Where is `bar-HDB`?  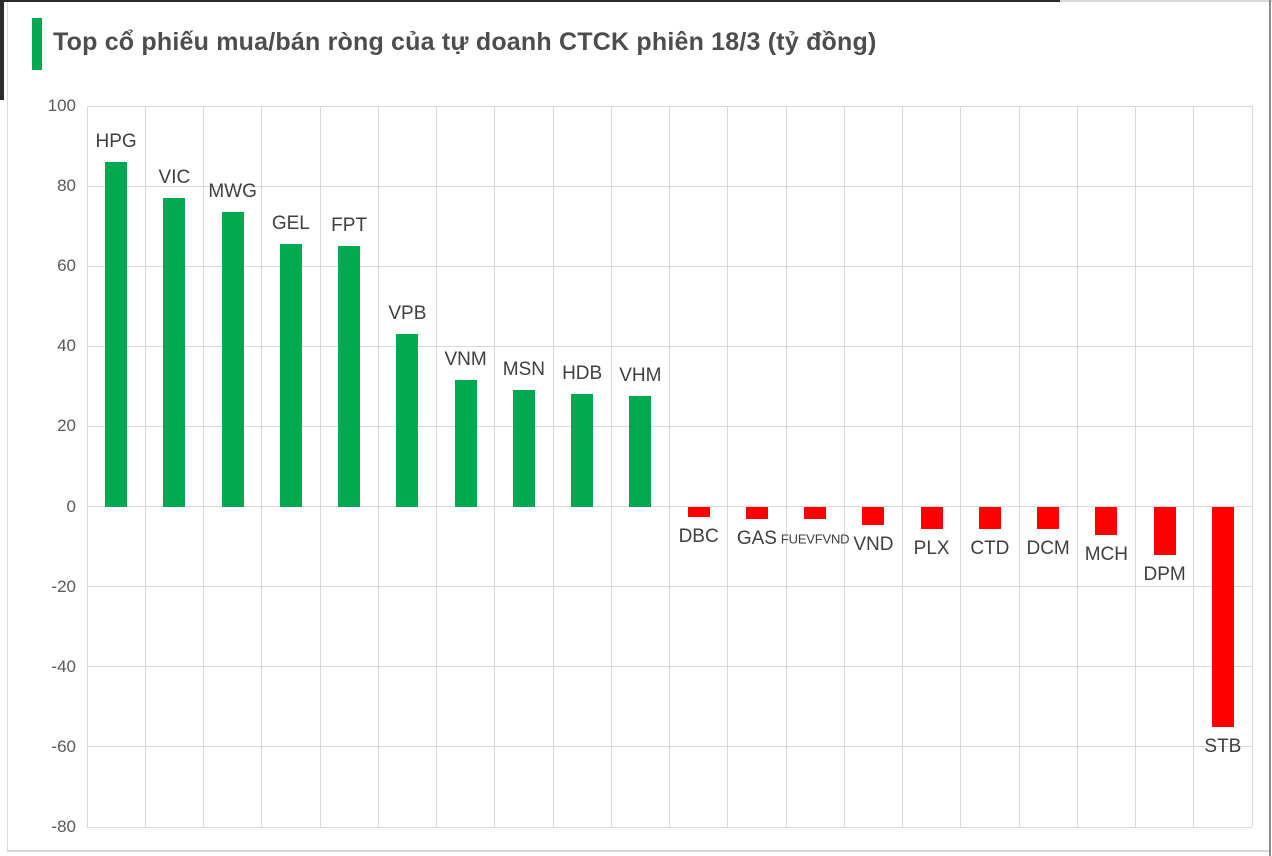 bar-HDB is located at coordinates (582, 450).